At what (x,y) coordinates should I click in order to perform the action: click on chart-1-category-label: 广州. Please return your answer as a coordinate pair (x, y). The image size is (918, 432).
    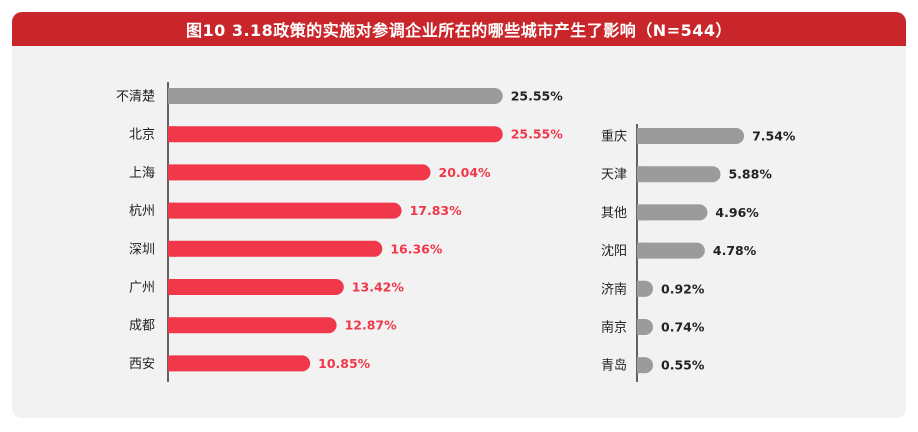
    Looking at the image, I should click on (142, 288).